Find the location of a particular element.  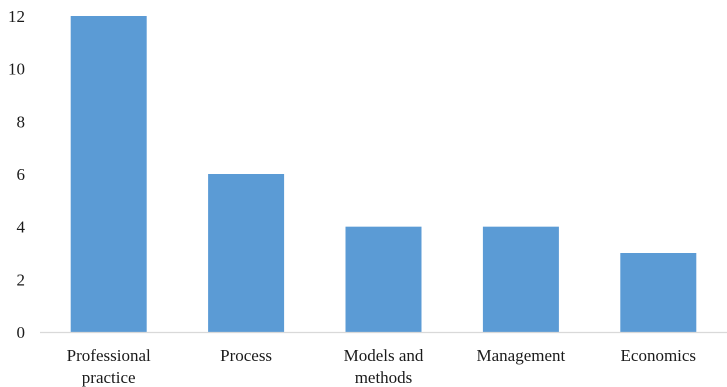

x-tick-label: Economics is located at coordinates (659, 355).